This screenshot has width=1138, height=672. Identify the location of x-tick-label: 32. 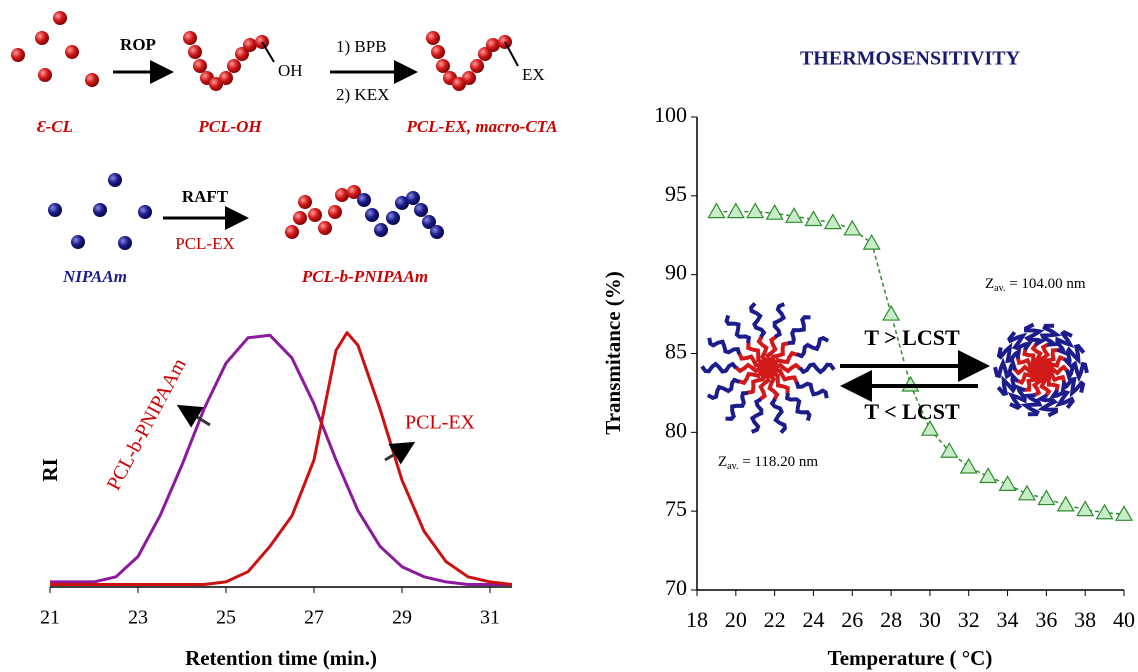
(969, 619).